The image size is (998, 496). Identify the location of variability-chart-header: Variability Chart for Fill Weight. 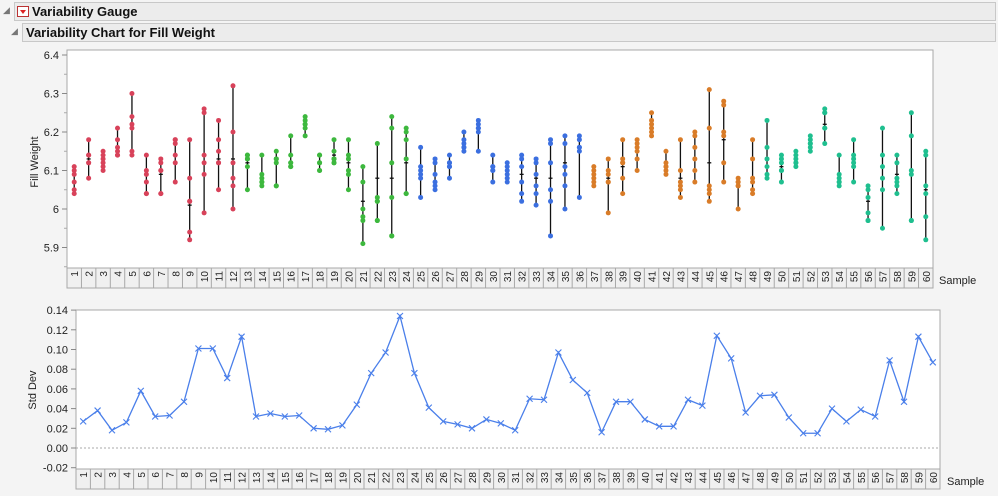
(509, 32).